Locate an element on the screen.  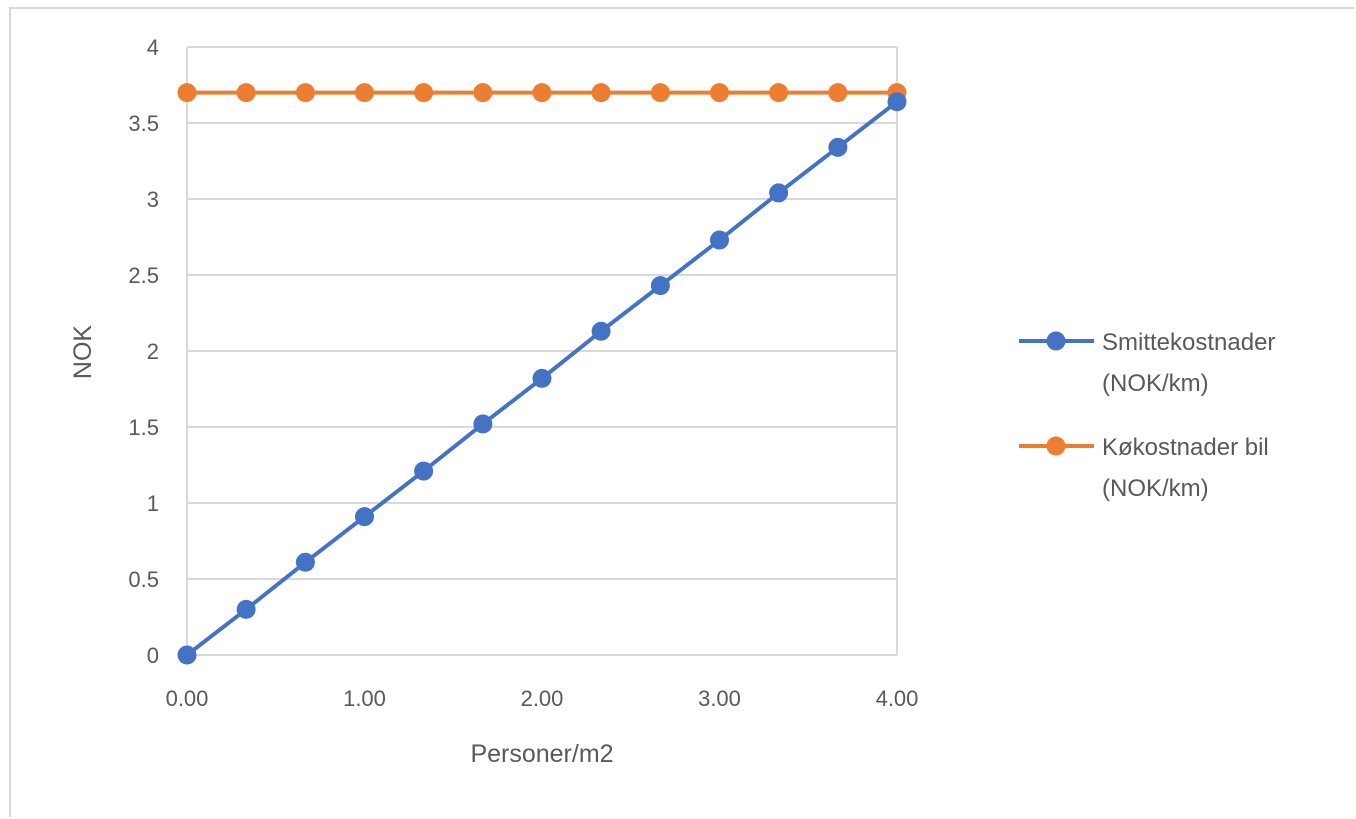
x-tick-label: 3.00 is located at coordinates (719, 698).